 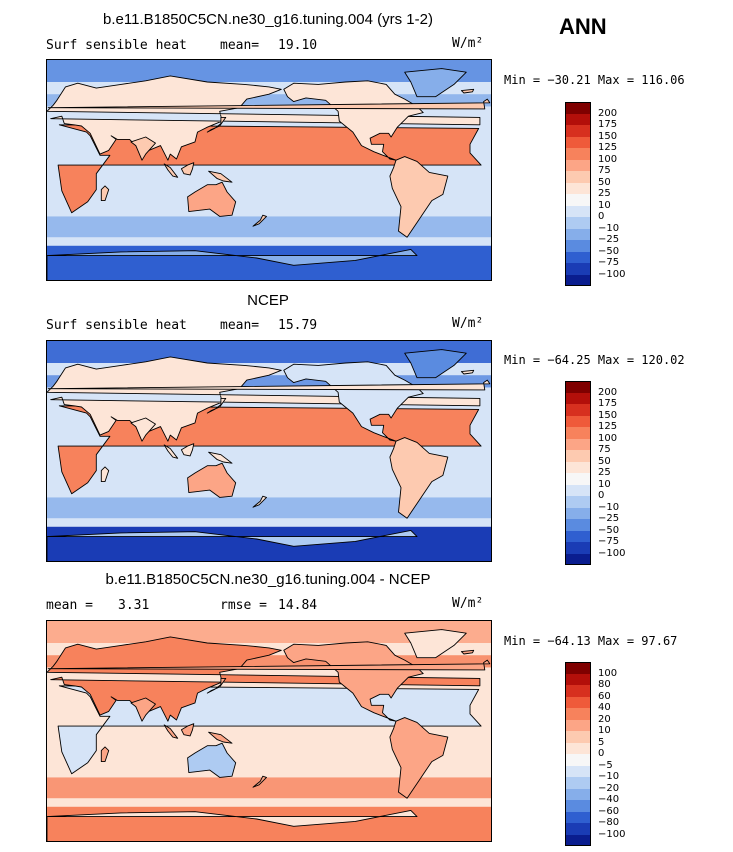 What do you see at coordinates (69, 605) in the screenshot?
I see `panel-3-mean-label: mean =` at bounding box center [69, 605].